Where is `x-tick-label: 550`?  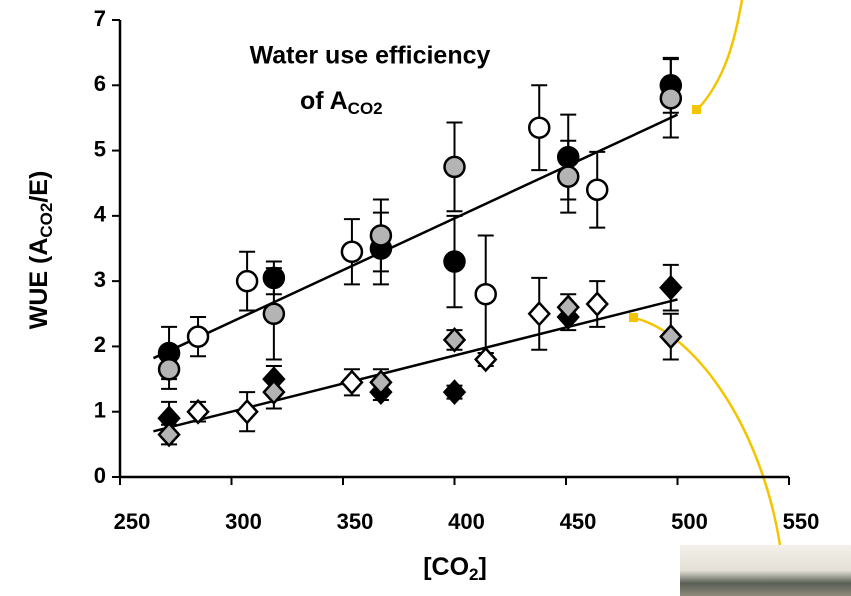 x-tick-label: 550 is located at coordinates (801, 521).